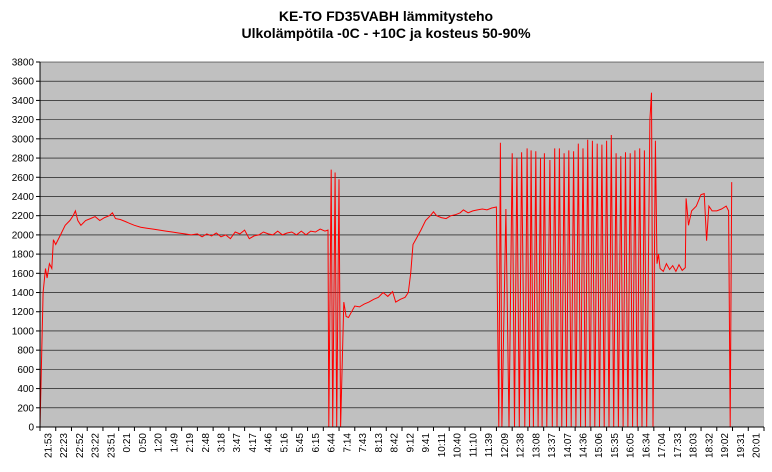 This screenshot has width=772, height=472. I want to click on x-tick-label: 20:01, so click(757, 445).